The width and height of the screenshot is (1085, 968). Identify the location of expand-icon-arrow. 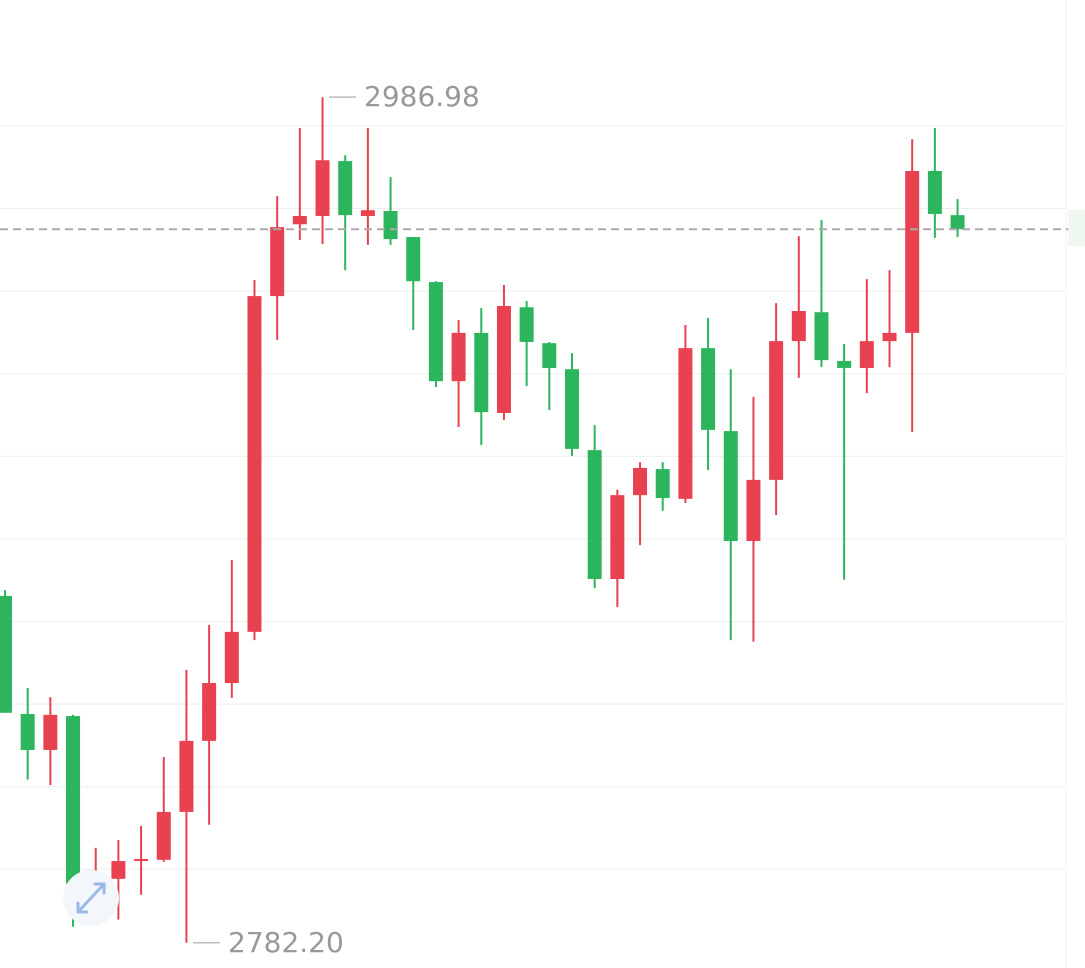
(91, 898).